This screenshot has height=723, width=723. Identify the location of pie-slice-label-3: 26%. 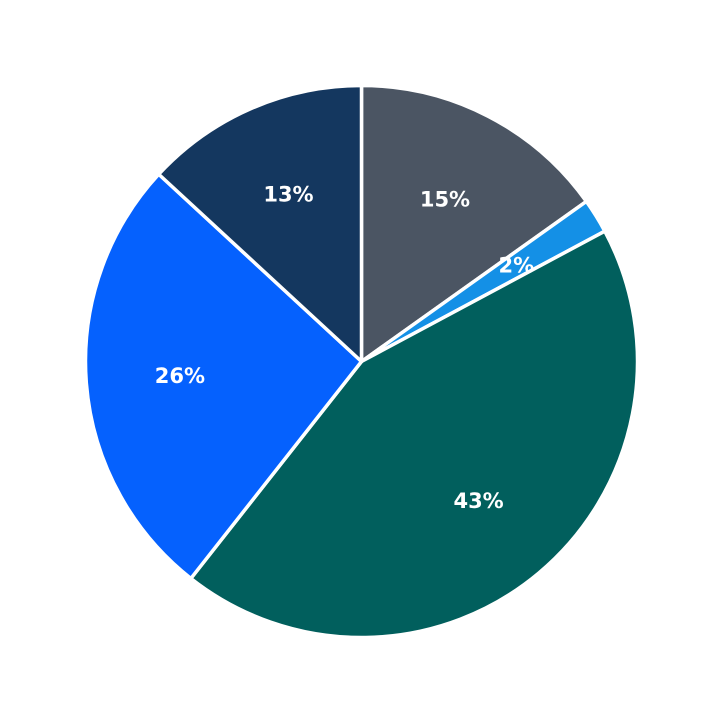
(180, 376).